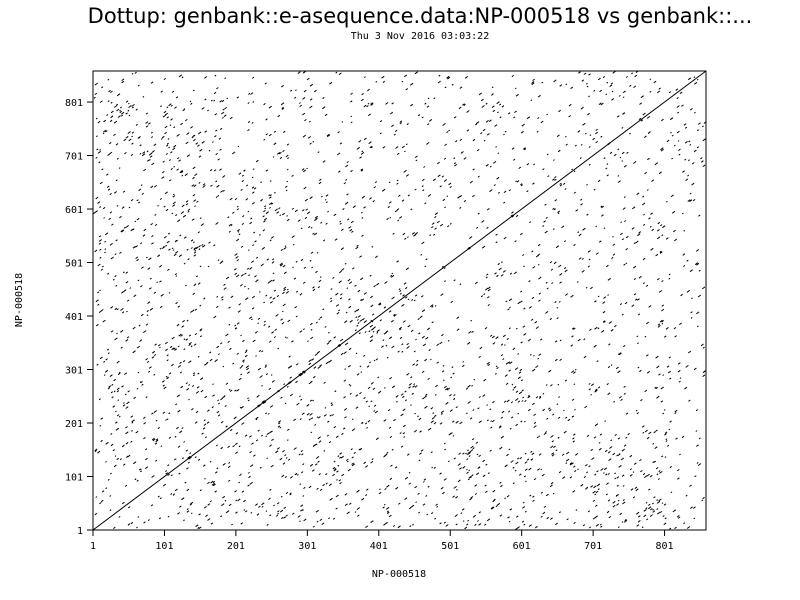 This screenshot has height=600, width=800. What do you see at coordinates (74, 424) in the screenshot?
I see `y-tick-label: 201` at bounding box center [74, 424].